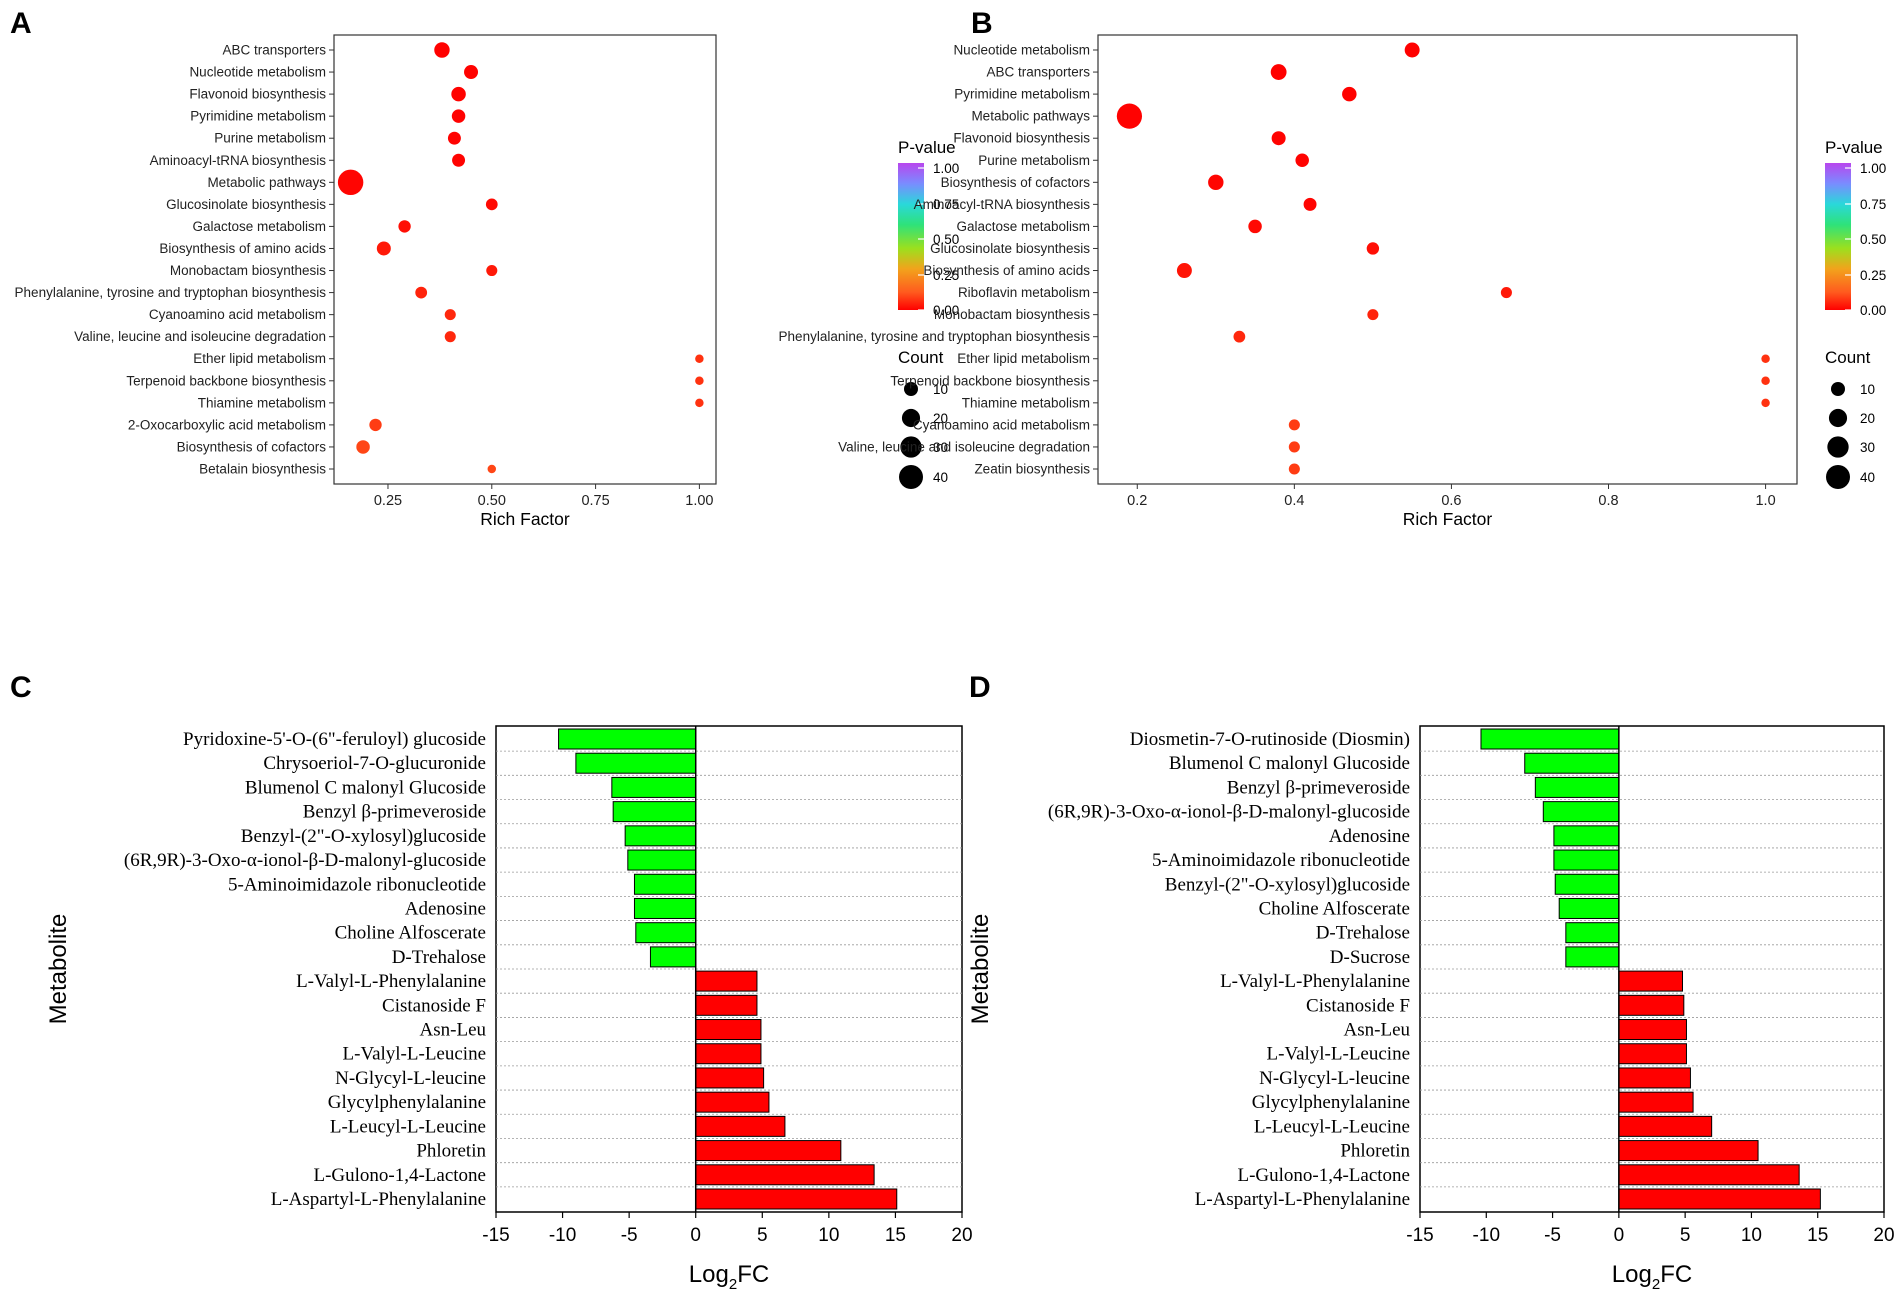 The height and width of the screenshot is (1301, 1901). I want to click on x-tick-label: 0.8, so click(1608, 501).